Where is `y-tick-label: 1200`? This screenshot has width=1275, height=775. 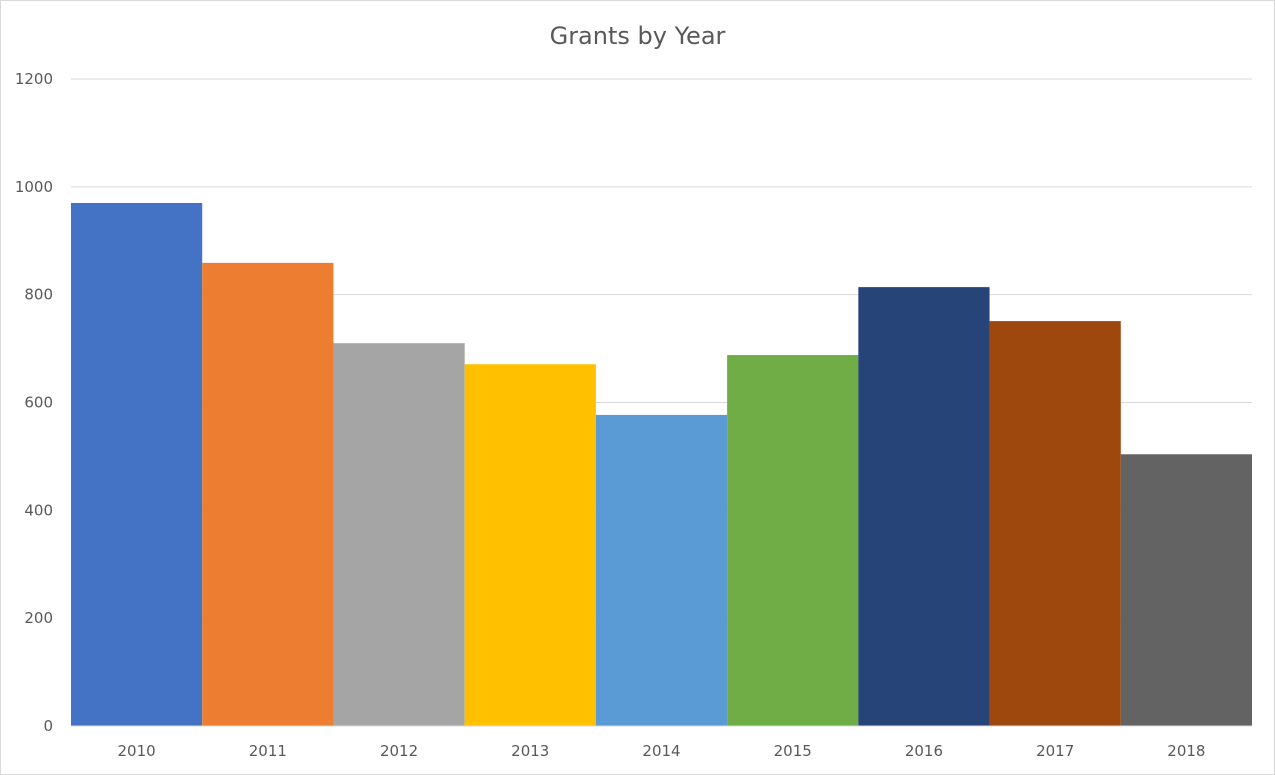 y-tick-label: 1200 is located at coordinates (34, 79).